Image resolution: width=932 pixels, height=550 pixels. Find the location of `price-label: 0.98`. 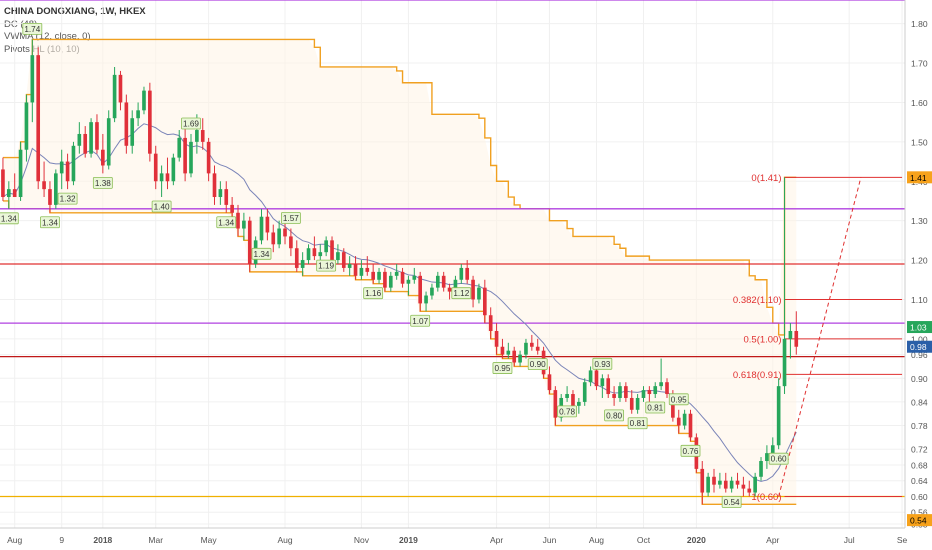

price-label: 0.98 is located at coordinates (918, 347).